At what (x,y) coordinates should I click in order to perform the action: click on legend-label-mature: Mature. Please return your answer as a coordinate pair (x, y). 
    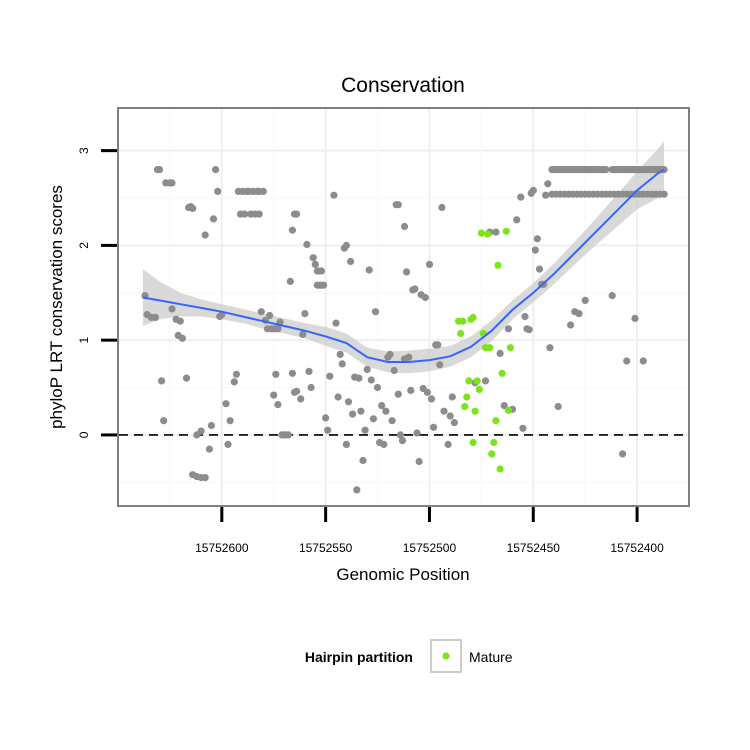
    Looking at the image, I should click on (491, 657).